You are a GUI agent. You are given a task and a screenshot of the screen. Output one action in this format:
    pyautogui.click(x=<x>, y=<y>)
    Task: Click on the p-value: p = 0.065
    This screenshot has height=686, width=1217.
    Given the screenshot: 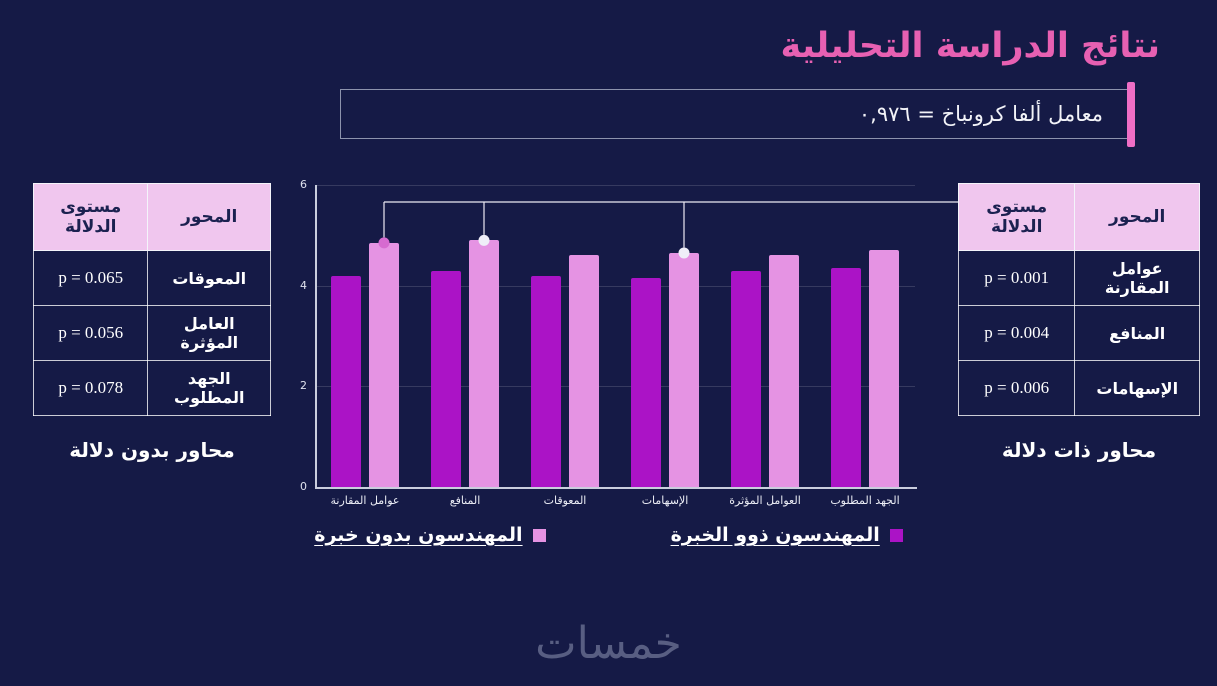 What is the action you would take?
    pyautogui.click(x=90, y=278)
    